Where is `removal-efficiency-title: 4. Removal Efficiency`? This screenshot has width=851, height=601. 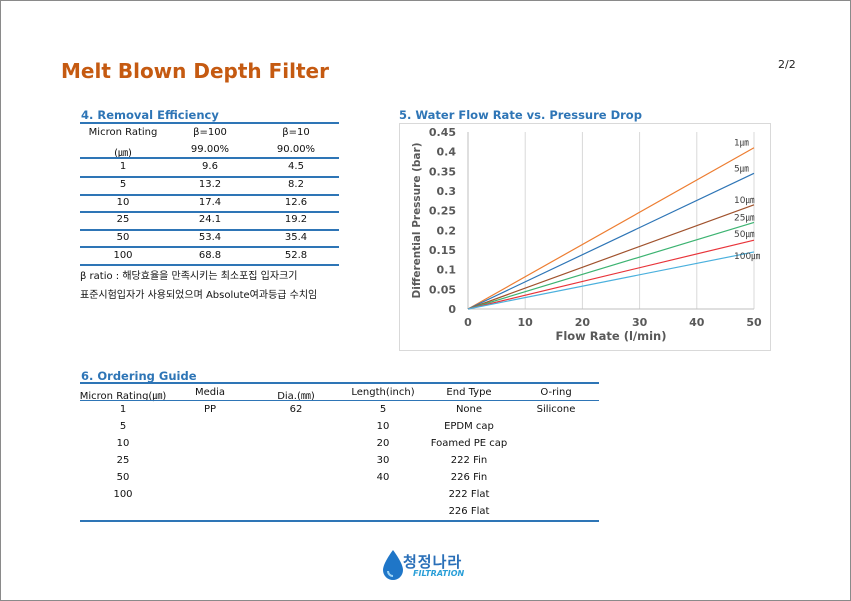 removal-efficiency-title: 4. Removal Efficiency is located at coordinates (150, 115).